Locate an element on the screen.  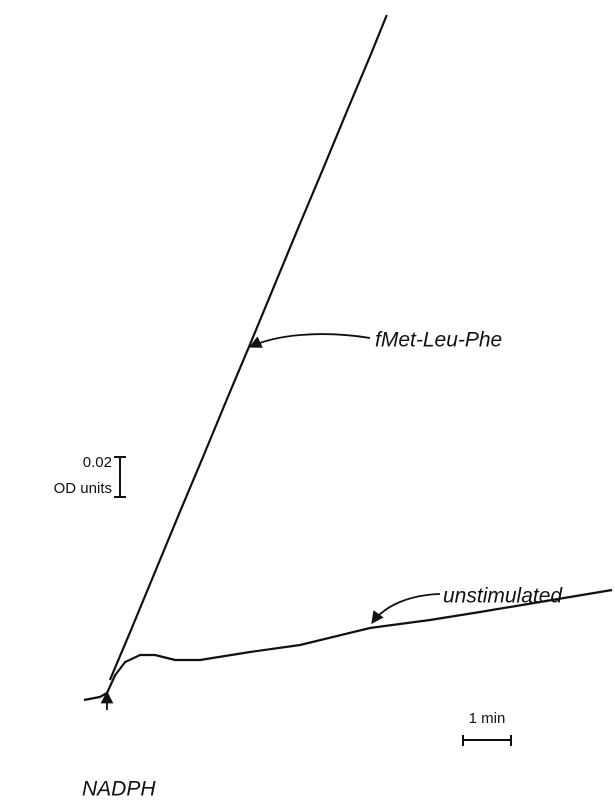
series-label: fMet-Leu-Phe is located at coordinates (438, 340).